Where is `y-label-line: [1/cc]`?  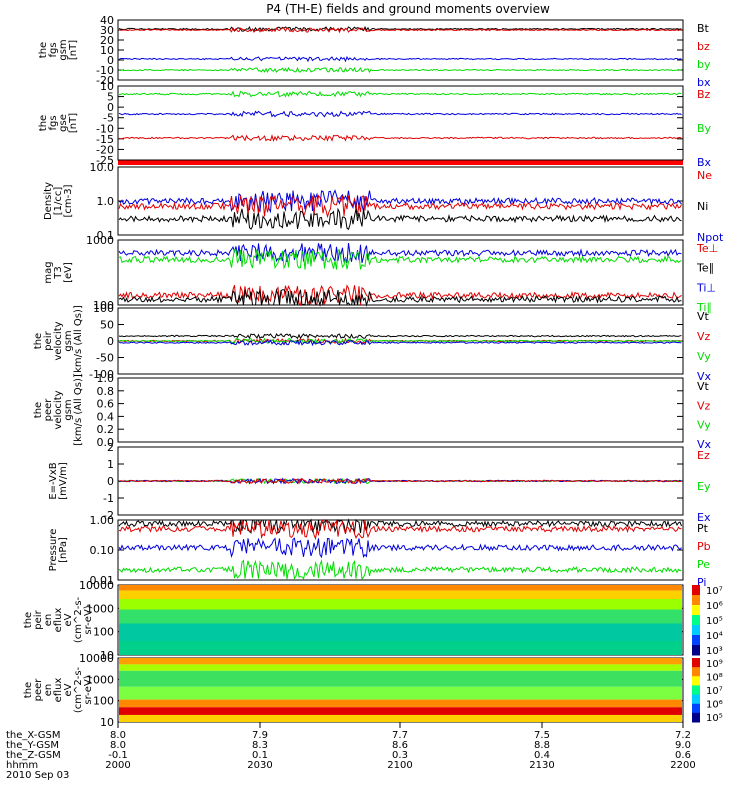
y-label-line: [1/cc] is located at coordinates (58, 201).